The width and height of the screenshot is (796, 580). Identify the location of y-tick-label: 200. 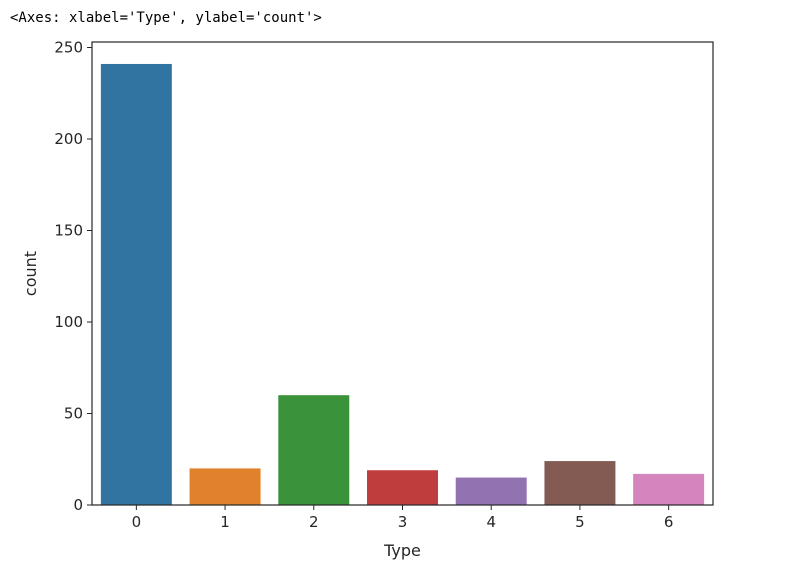
(68, 139).